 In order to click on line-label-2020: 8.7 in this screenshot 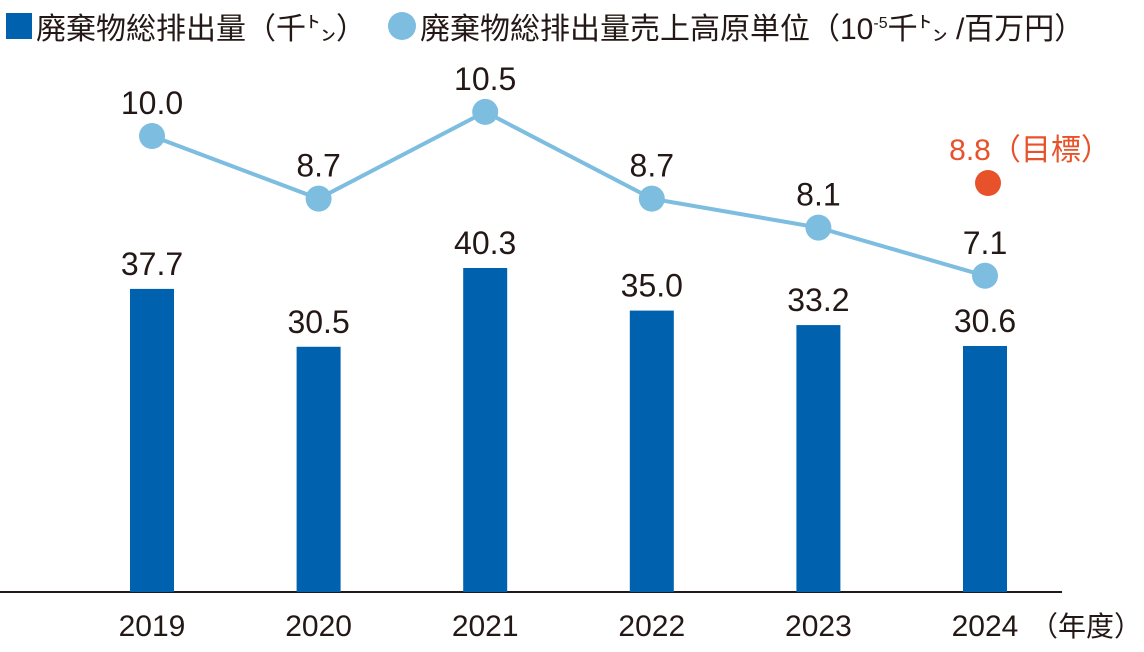, I will do `click(318, 166)`.